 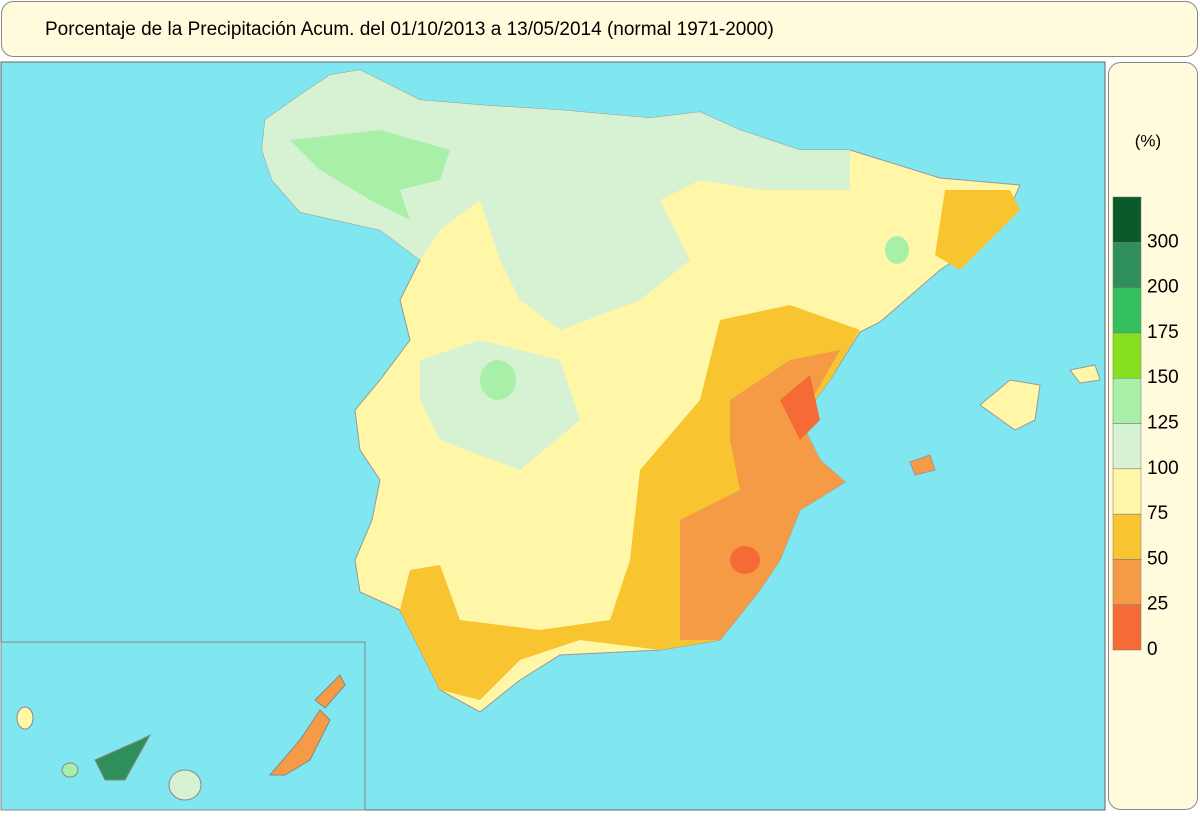 What do you see at coordinates (1163, 377) in the screenshot?
I see `legend-label: 150` at bounding box center [1163, 377].